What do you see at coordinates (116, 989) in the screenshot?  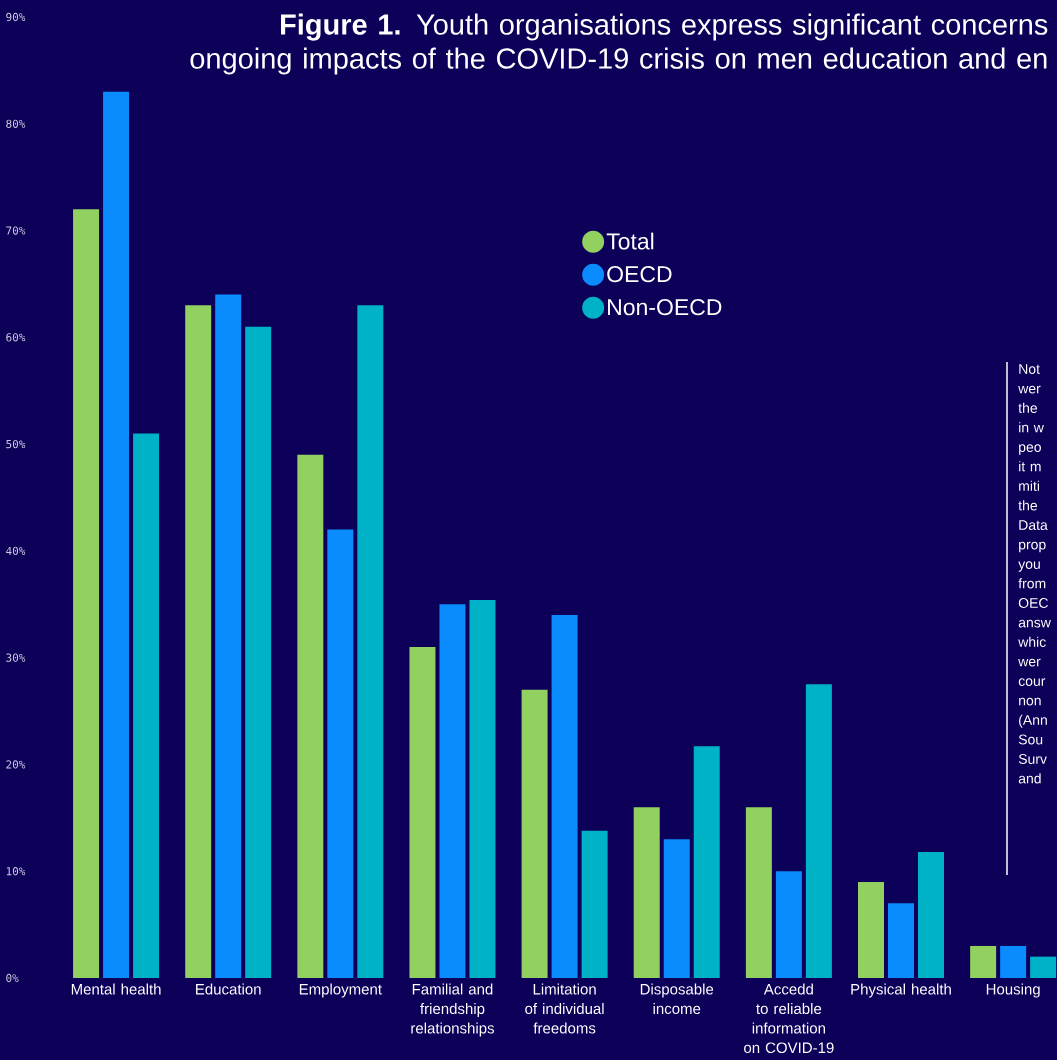 I see `x-tick-label: Mental health` at bounding box center [116, 989].